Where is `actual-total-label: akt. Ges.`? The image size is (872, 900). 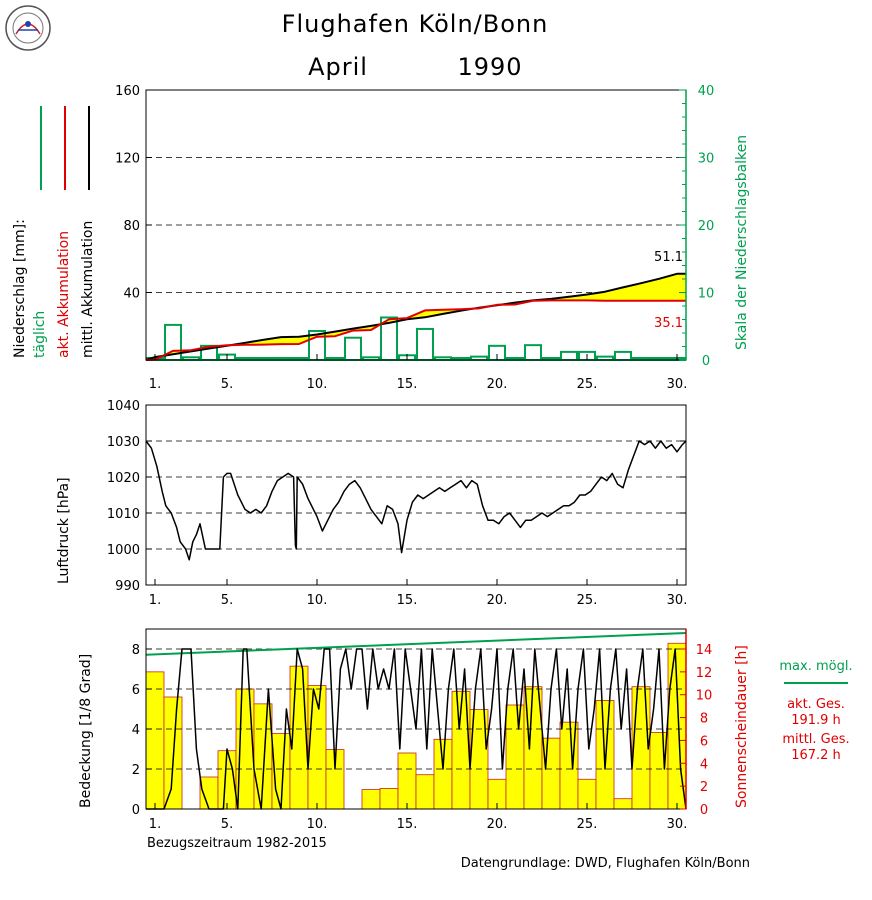 actual-total-label: akt. Ges. is located at coordinates (816, 704).